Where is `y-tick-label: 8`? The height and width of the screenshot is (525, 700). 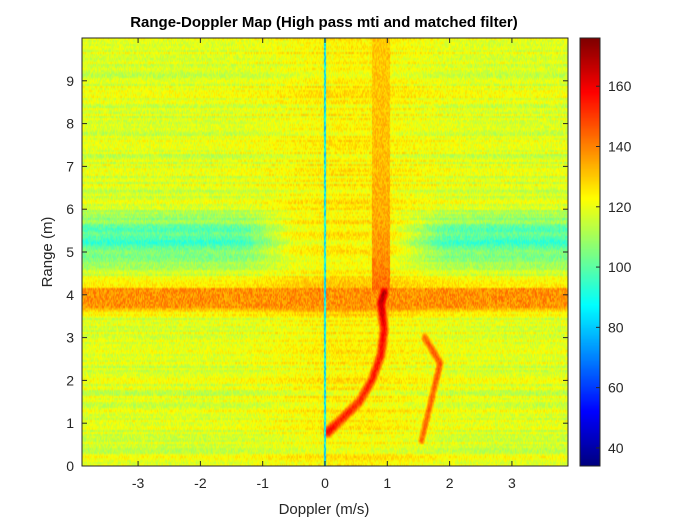 y-tick-label: 8 is located at coordinates (70, 124).